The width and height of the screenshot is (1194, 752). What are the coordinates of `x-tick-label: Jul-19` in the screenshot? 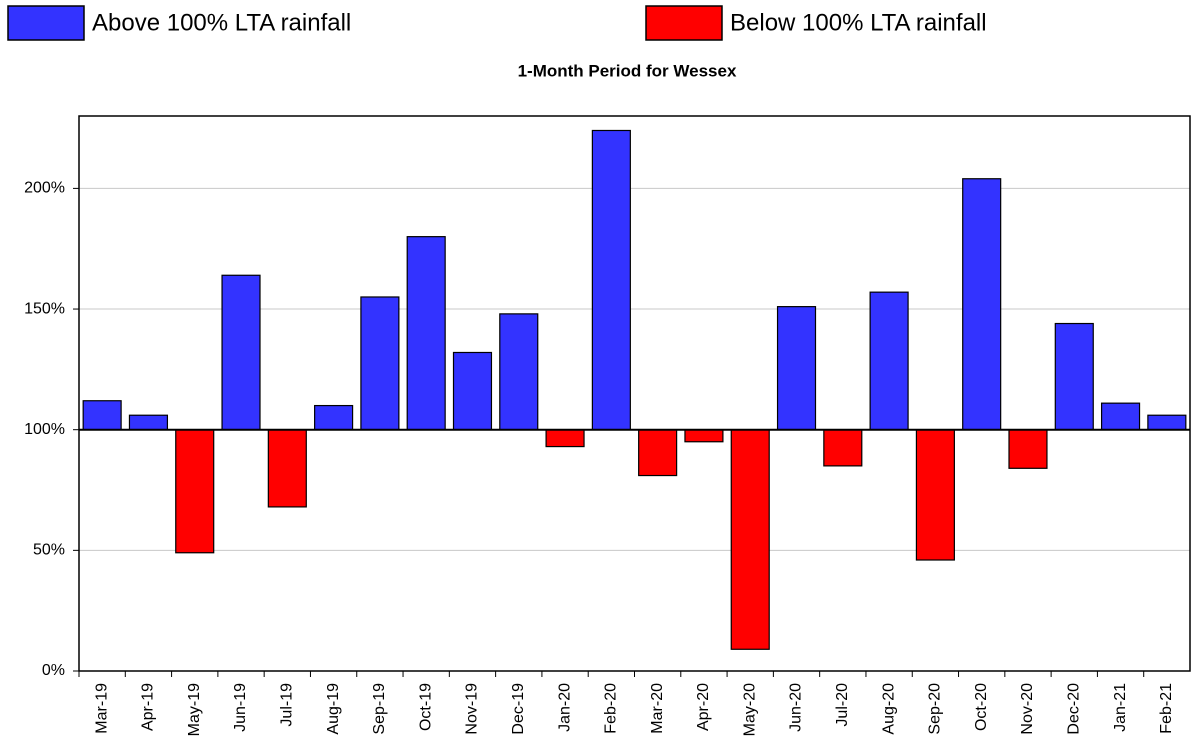 It's located at (287, 705).